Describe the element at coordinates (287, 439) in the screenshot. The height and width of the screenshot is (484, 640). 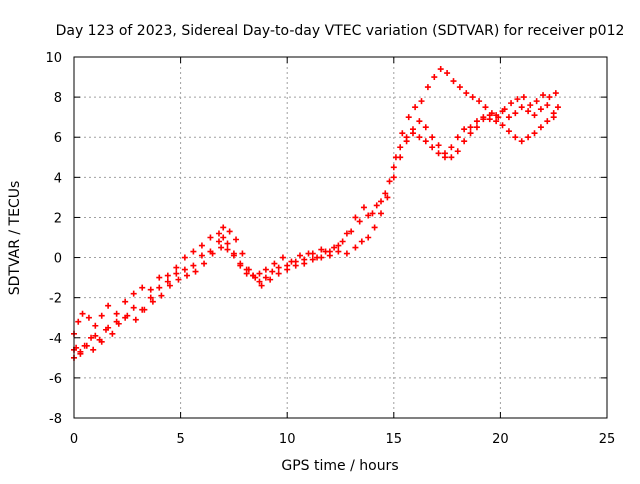
I see `x-tick-label: 10` at that location.